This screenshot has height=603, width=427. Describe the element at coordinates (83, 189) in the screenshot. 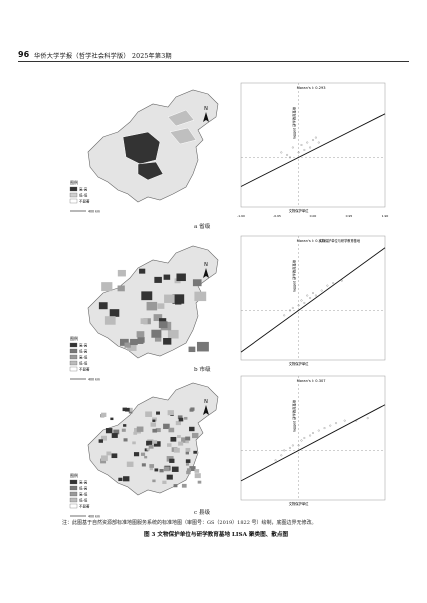

I see `legend-label: 高-高` at that location.